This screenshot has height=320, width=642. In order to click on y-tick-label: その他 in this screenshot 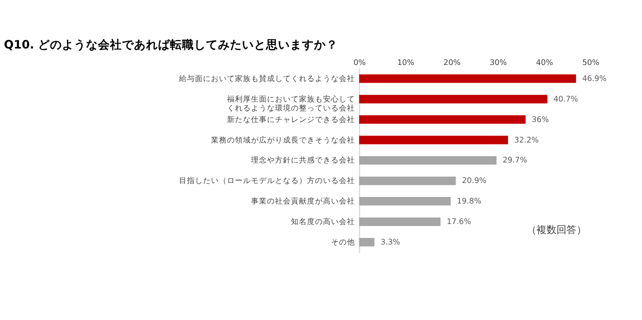, I will do `click(342, 241)`.